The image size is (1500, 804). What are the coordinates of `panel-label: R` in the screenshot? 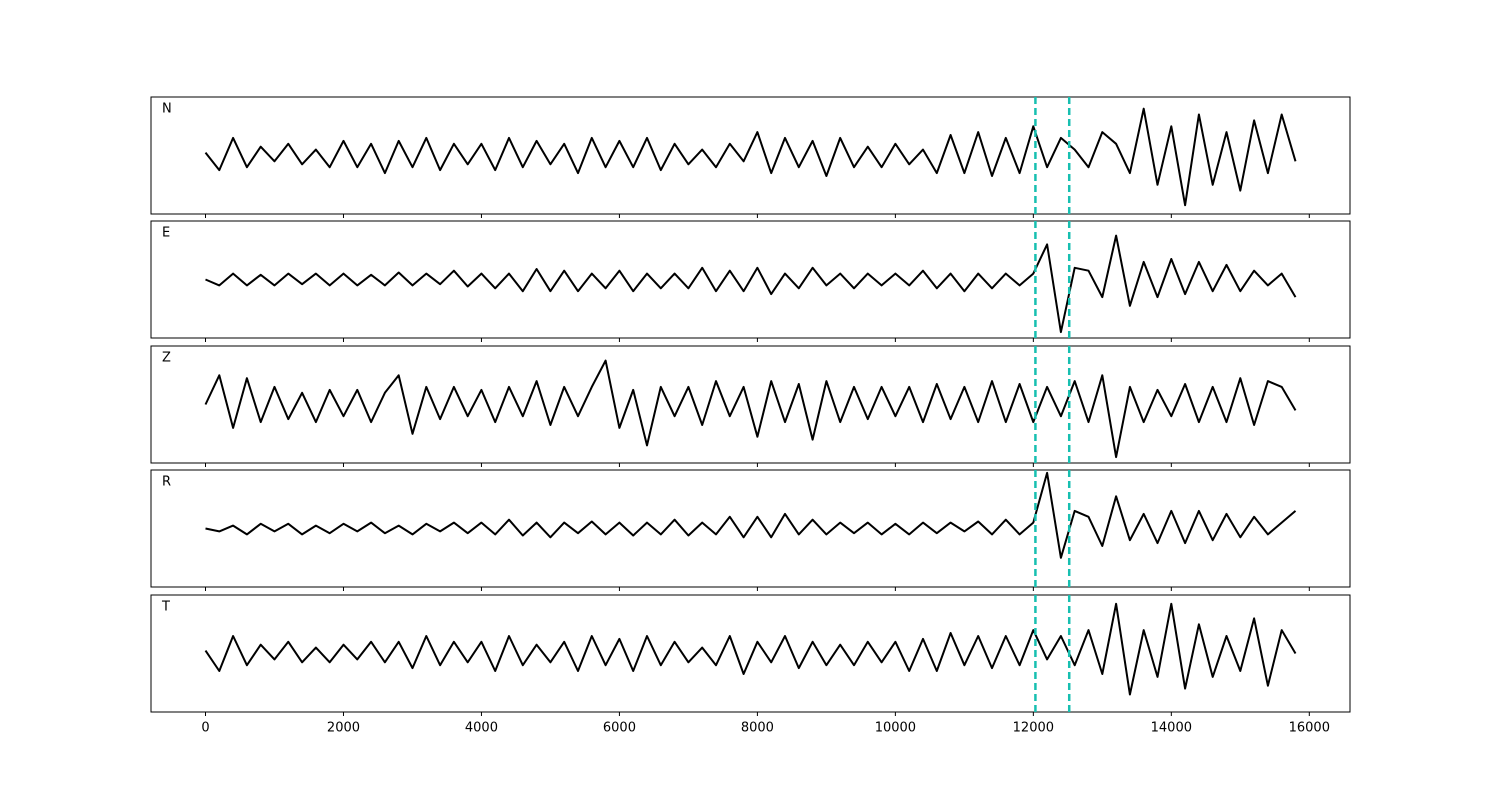 It's located at (166, 482).